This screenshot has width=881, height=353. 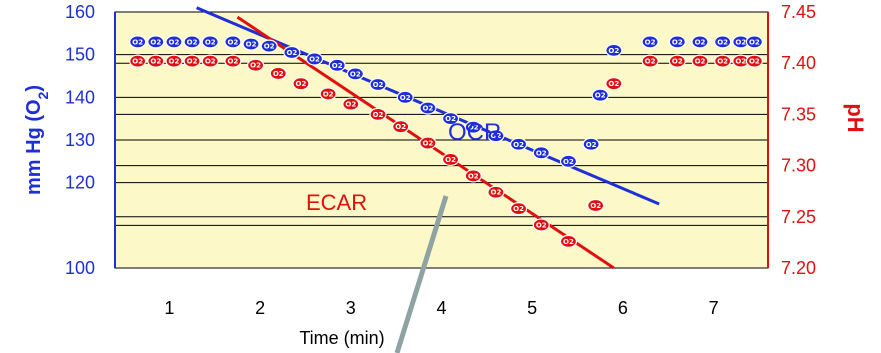 I want to click on left-axis-title-subscript: 2, so click(x=43, y=95).